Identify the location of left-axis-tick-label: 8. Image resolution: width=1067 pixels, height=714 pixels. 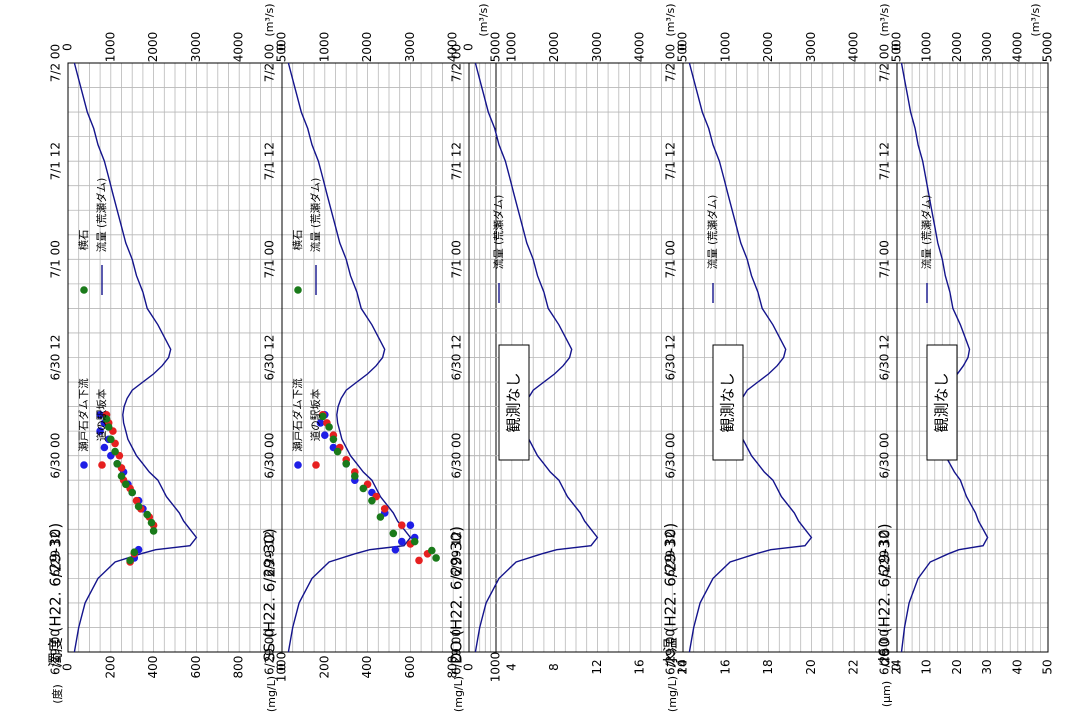
(554, 667).